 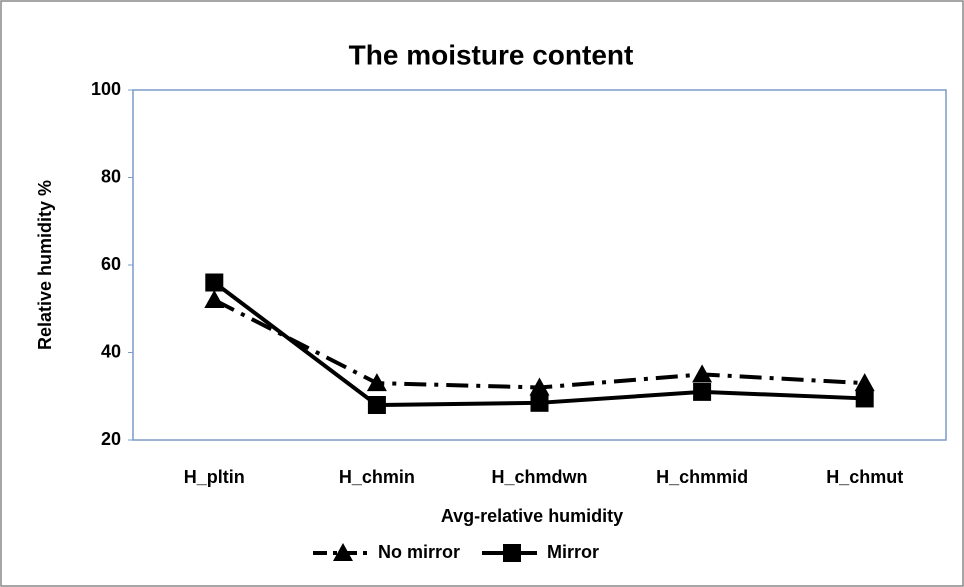 What do you see at coordinates (214, 477) in the screenshot?
I see `x-tick-label: H_pltin` at bounding box center [214, 477].